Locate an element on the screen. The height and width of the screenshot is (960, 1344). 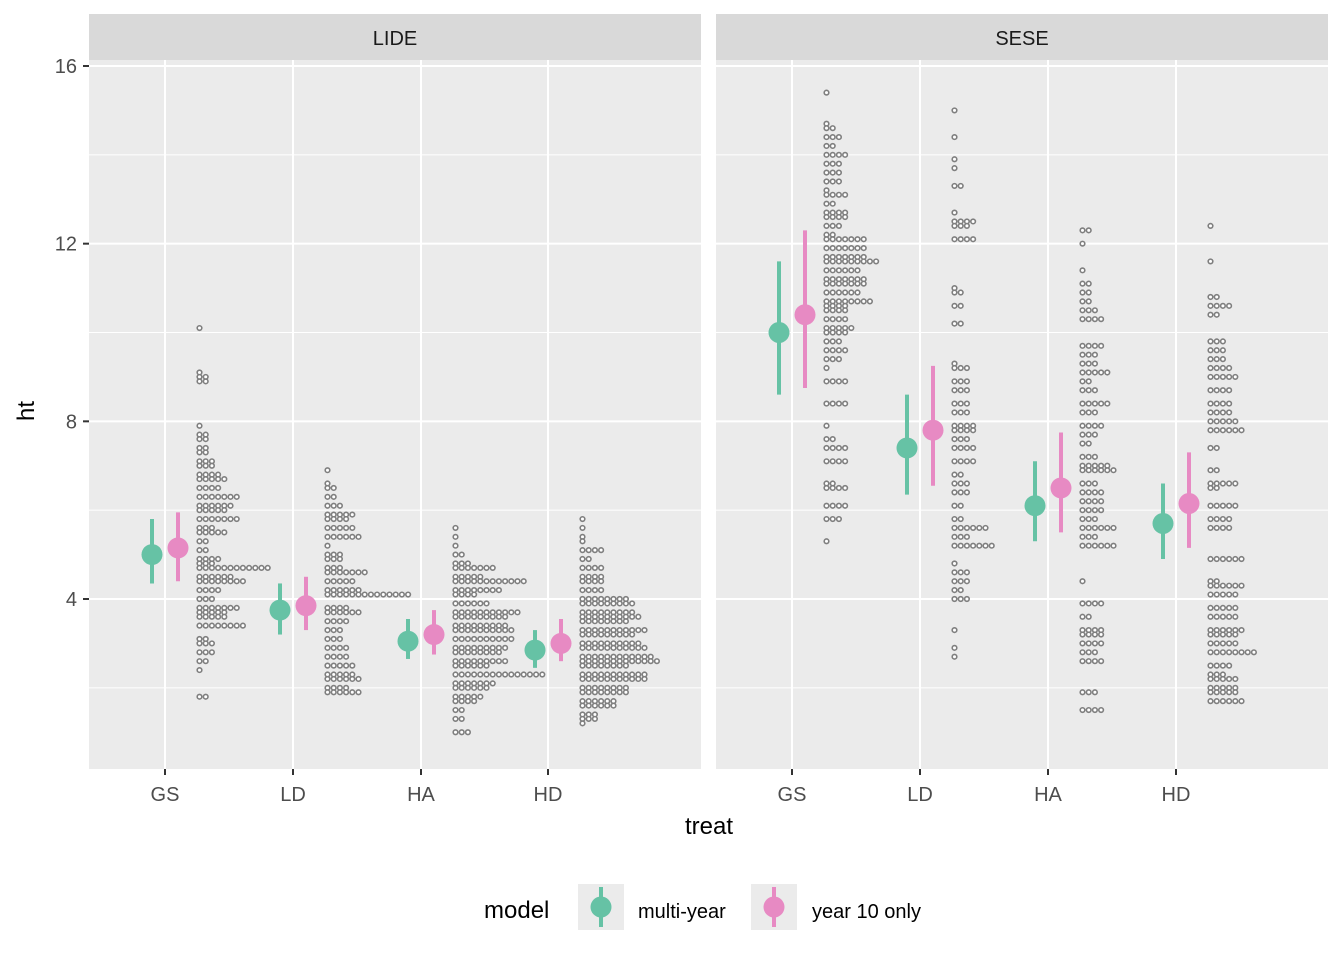
point-ld is located at coordinates (306, 606).